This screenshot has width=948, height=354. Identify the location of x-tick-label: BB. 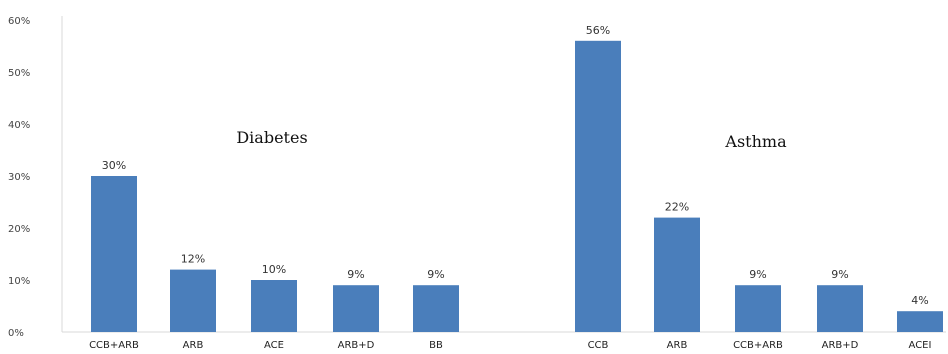
(436, 345).